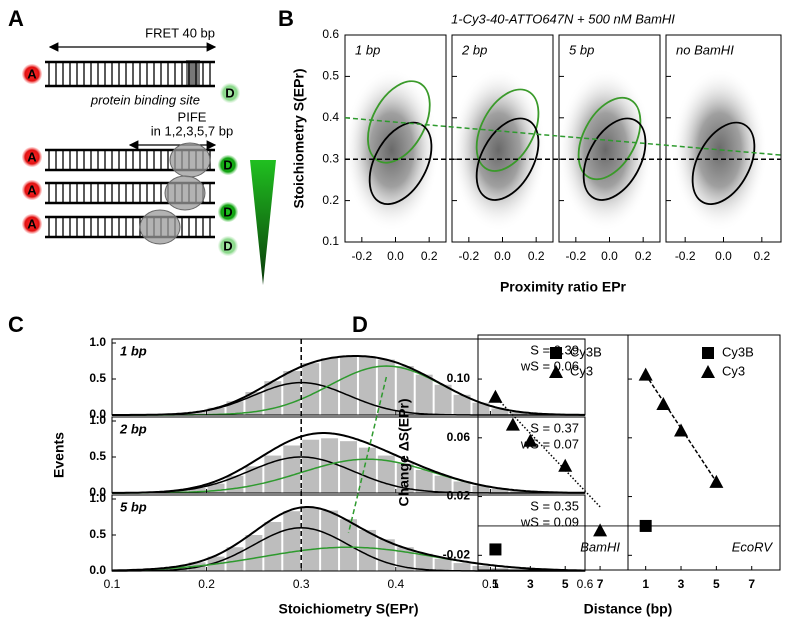 The height and width of the screenshot is (626, 787). Describe the element at coordinates (716, 584) in the screenshot. I see `x-tick-label: 5` at that location.